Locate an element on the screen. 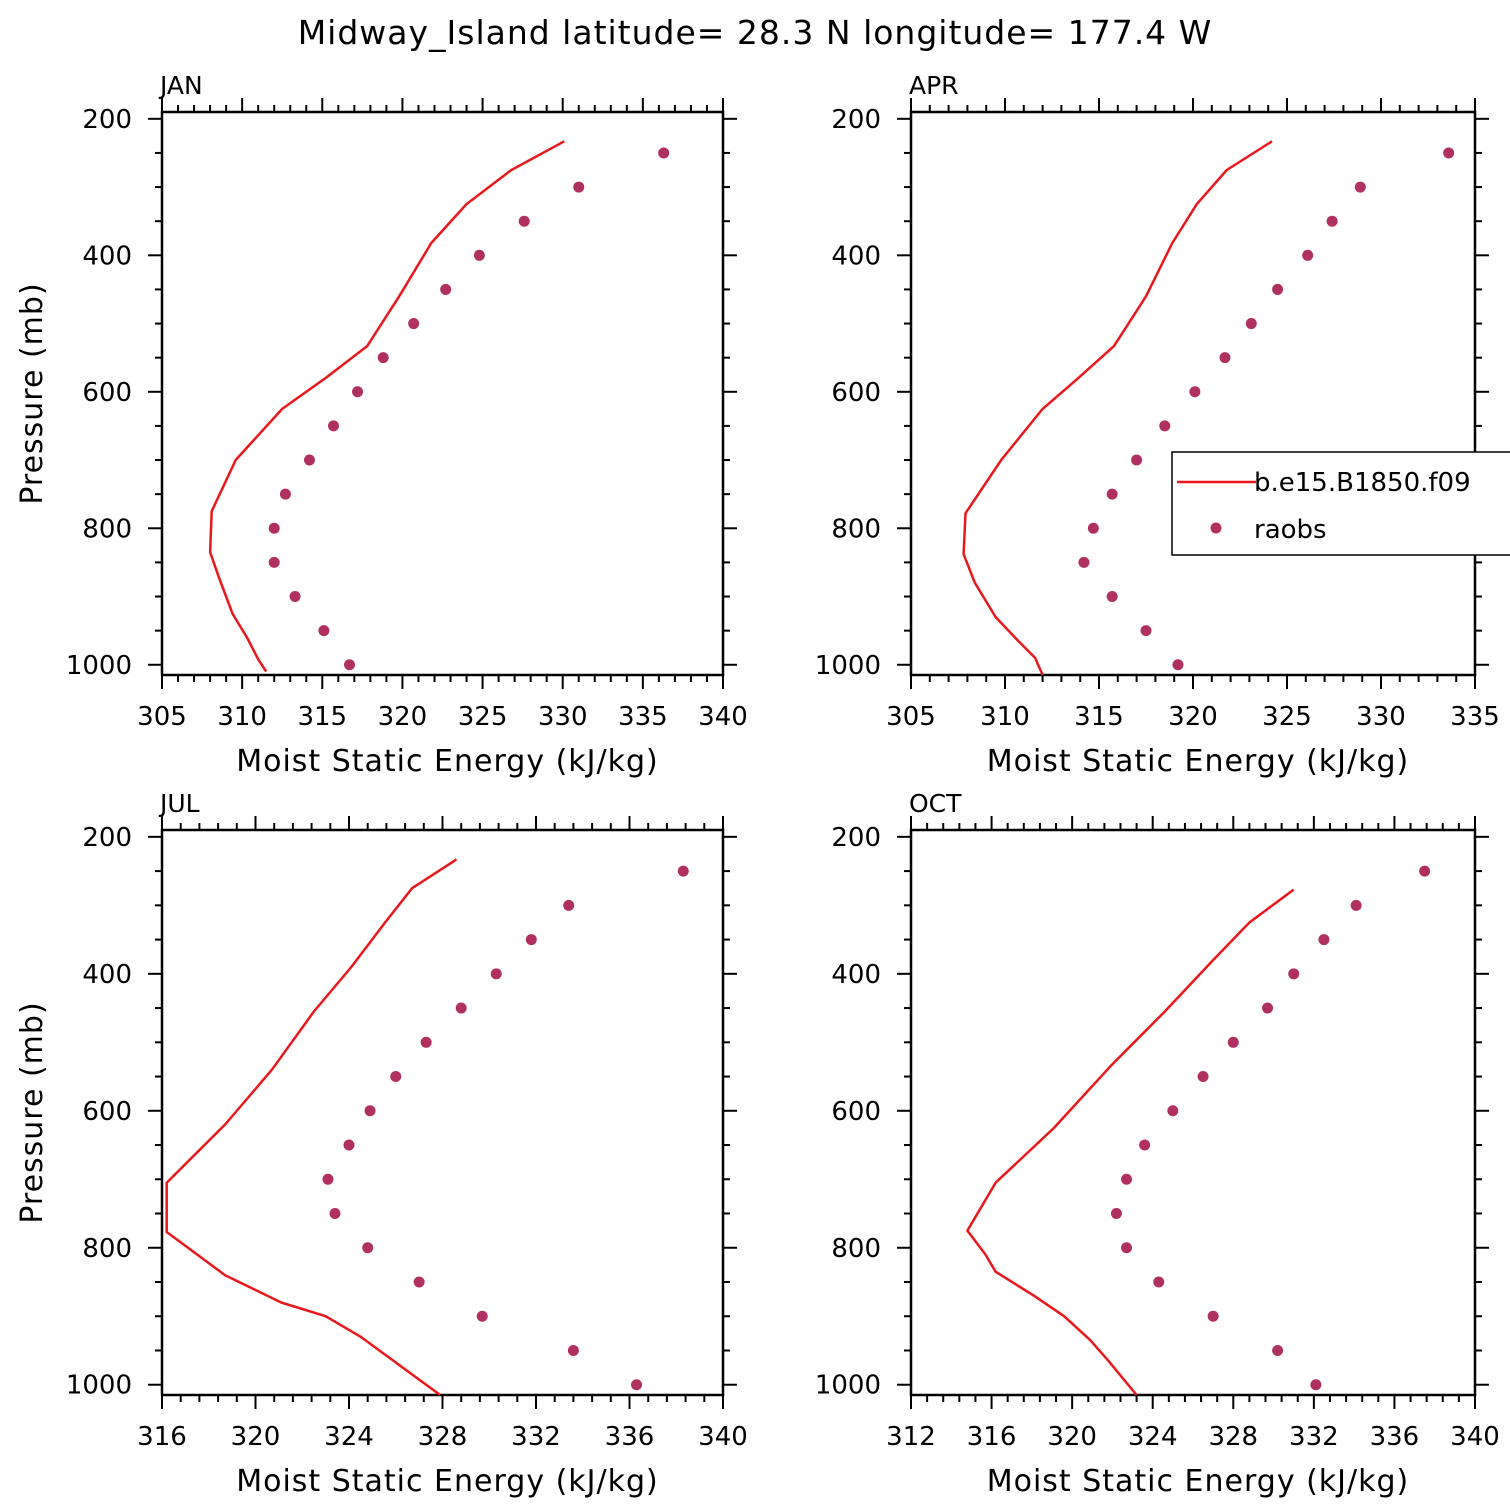 The height and width of the screenshot is (1510, 1510). plot-frame is located at coordinates (442, 1112).